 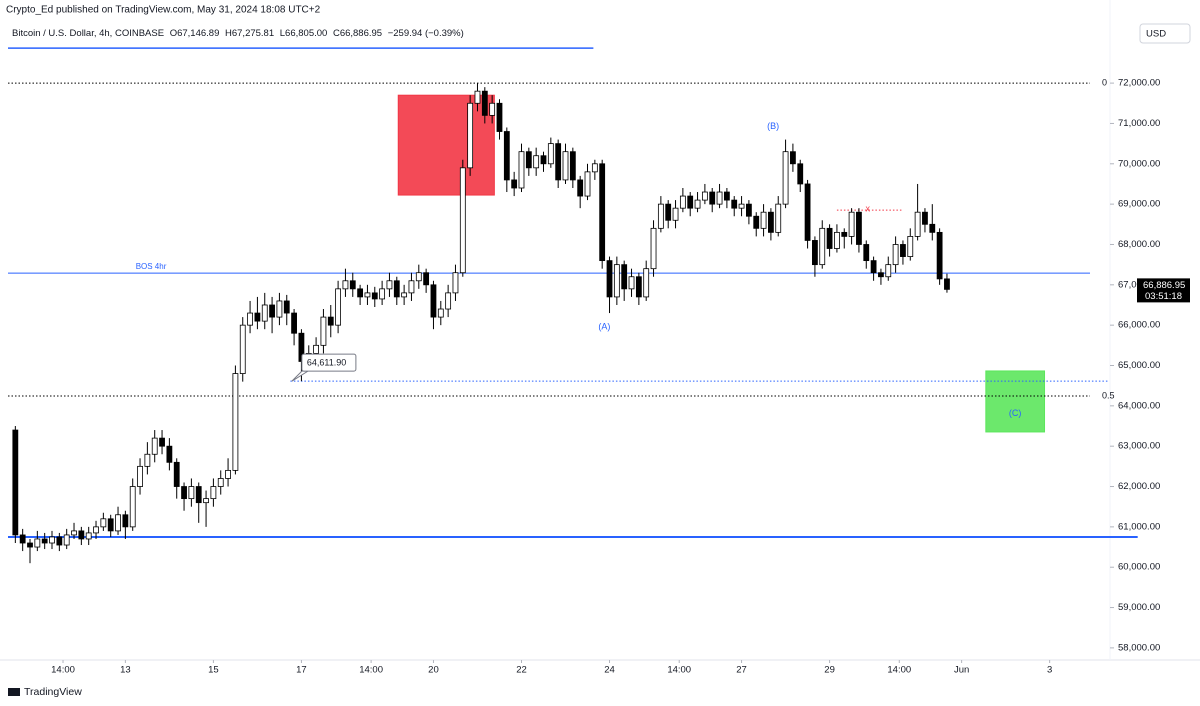 I want to click on level-label: 0.5, so click(x=1108, y=395).